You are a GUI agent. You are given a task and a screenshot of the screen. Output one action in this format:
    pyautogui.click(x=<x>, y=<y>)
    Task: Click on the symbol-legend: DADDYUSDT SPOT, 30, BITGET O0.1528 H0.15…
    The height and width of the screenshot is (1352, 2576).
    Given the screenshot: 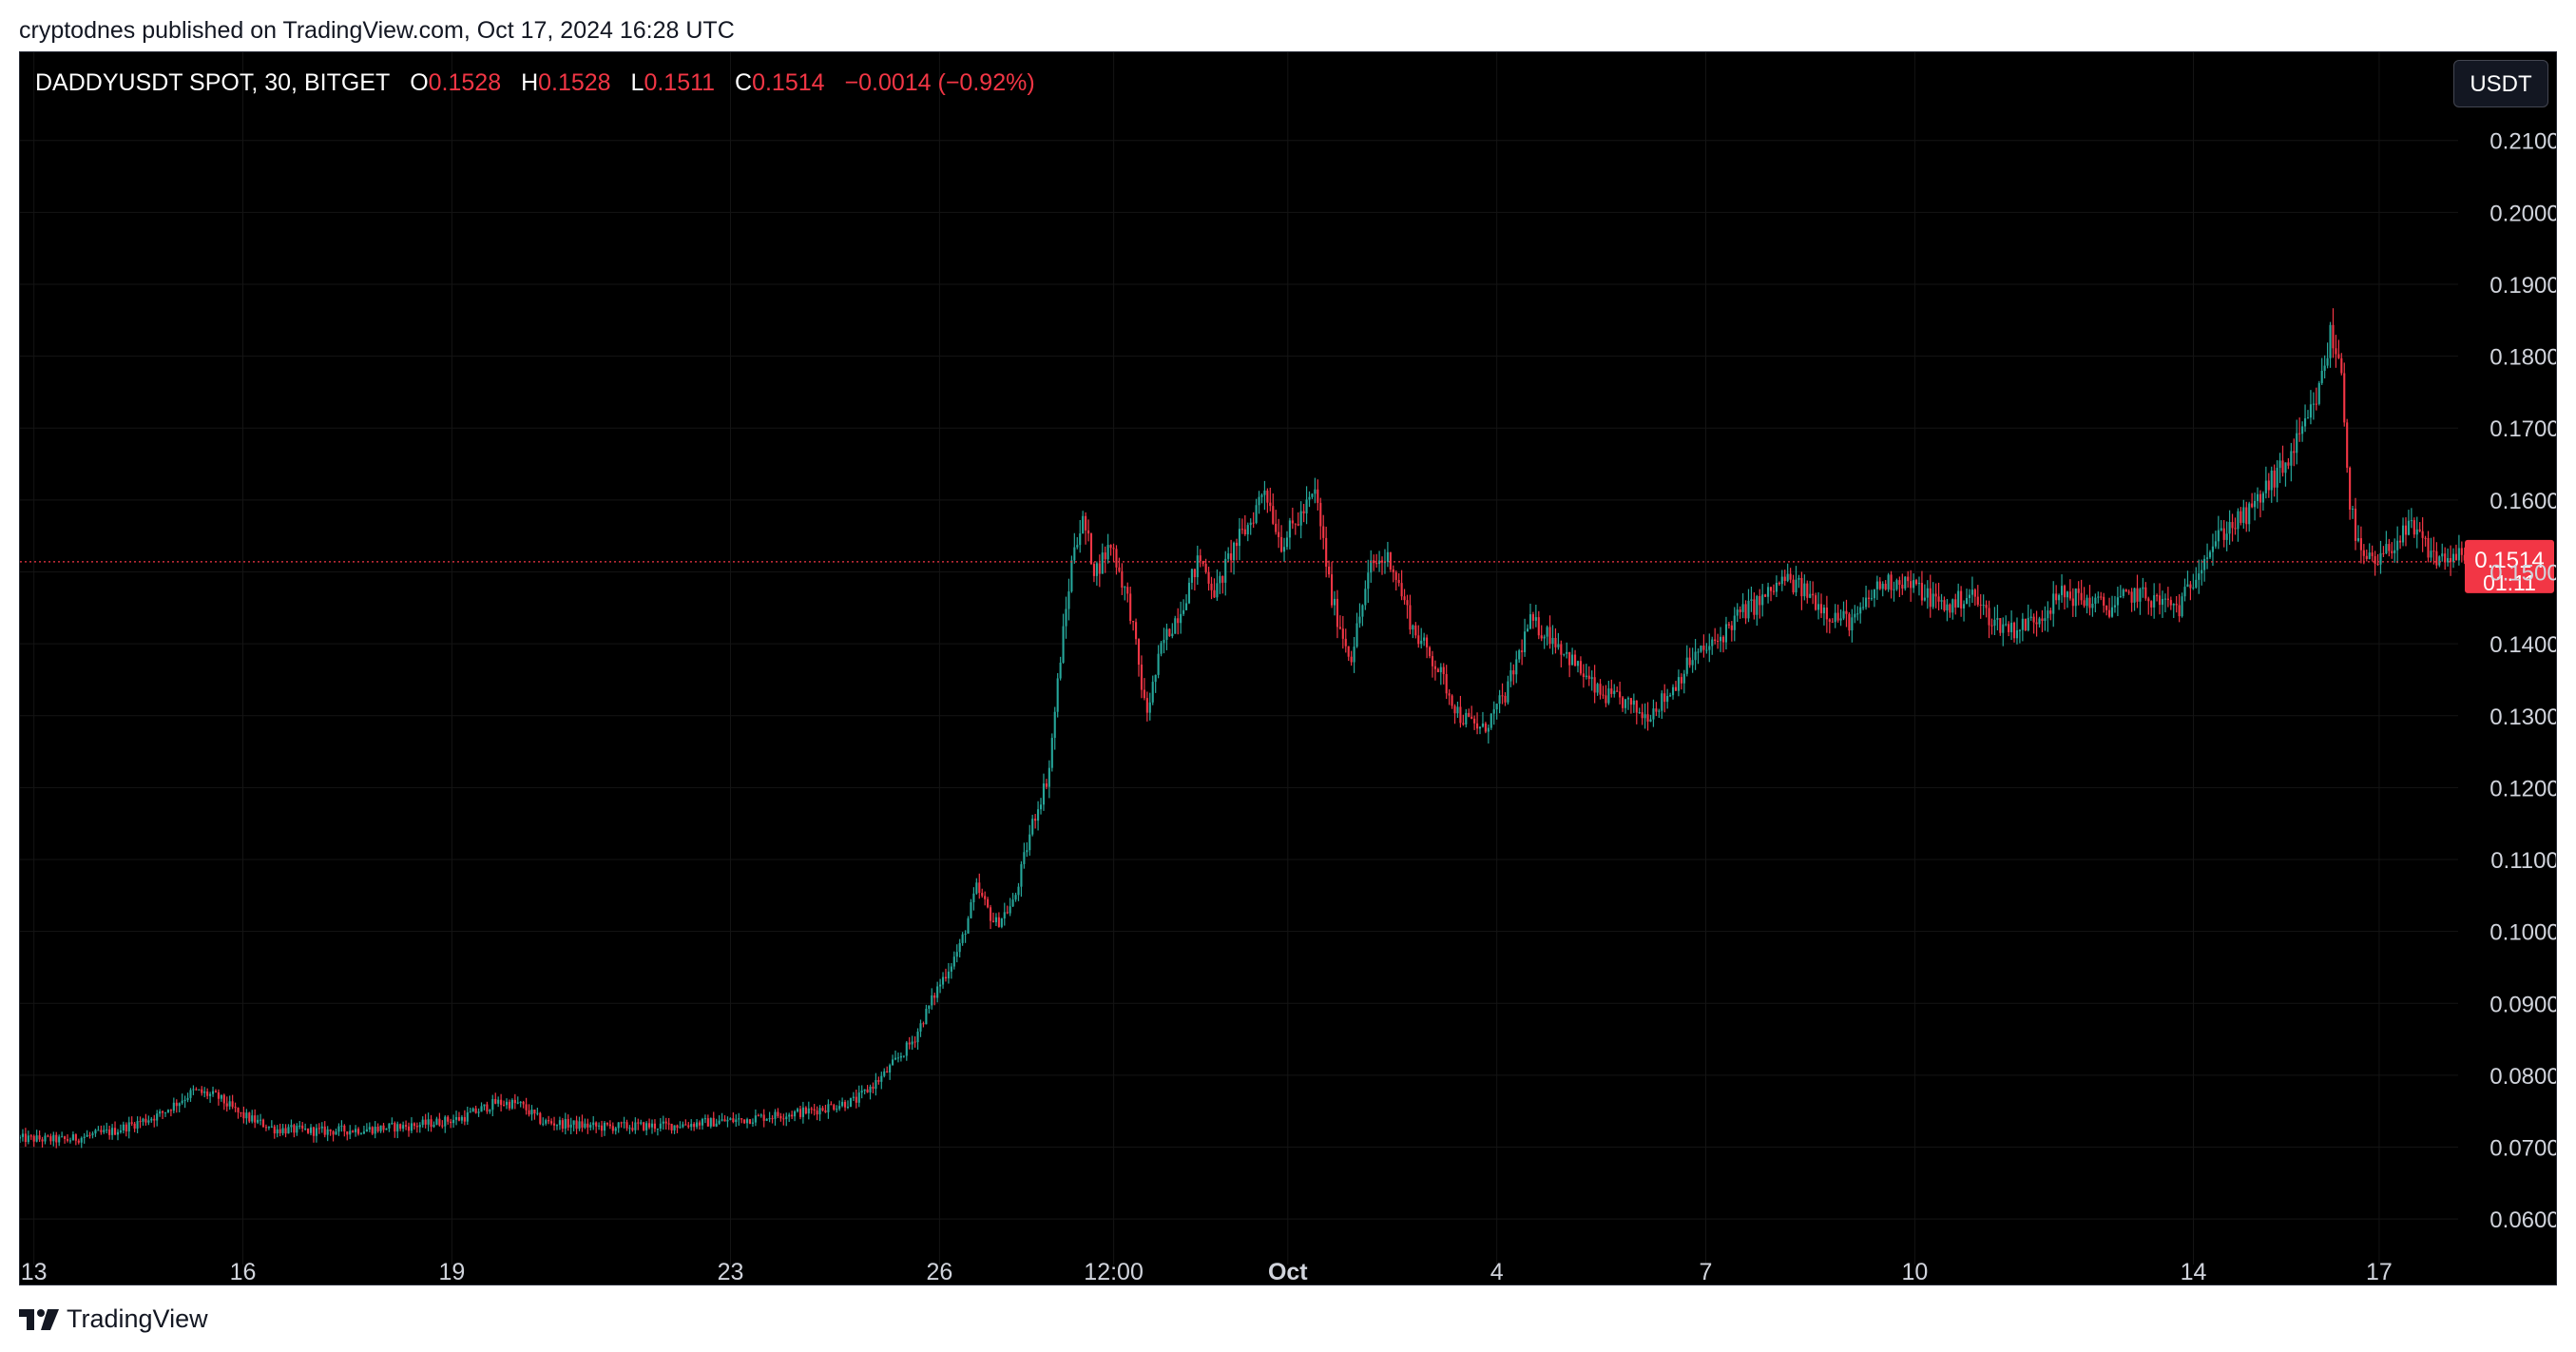 What is the action you would take?
    pyautogui.click(x=535, y=83)
    